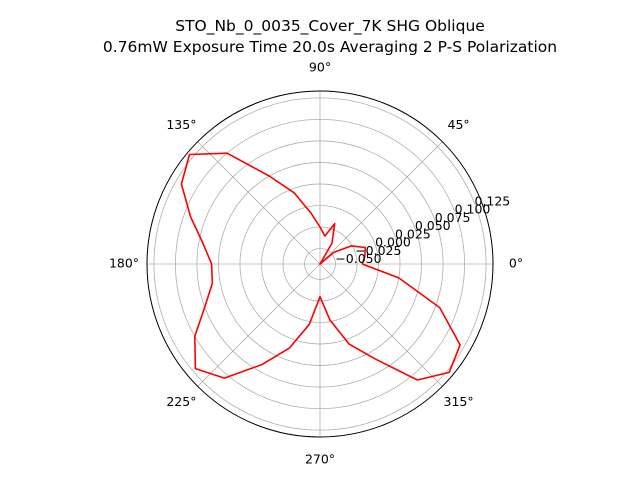  I want to click on theta-tick-label: 270°, so click(320, 459).